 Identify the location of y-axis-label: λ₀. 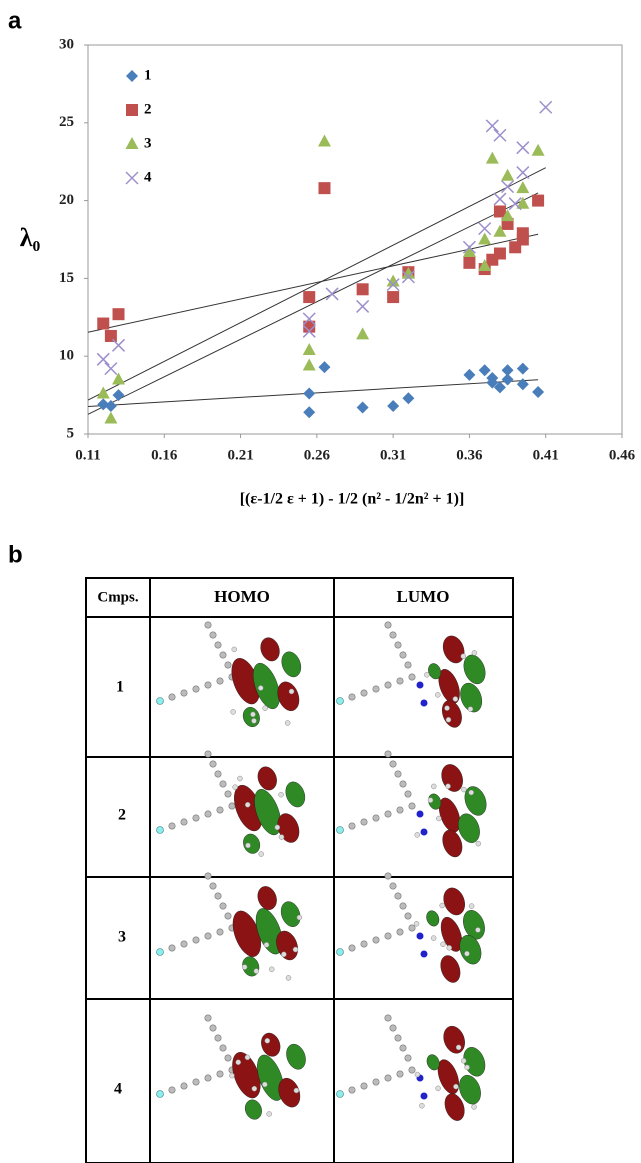
(30, 237).